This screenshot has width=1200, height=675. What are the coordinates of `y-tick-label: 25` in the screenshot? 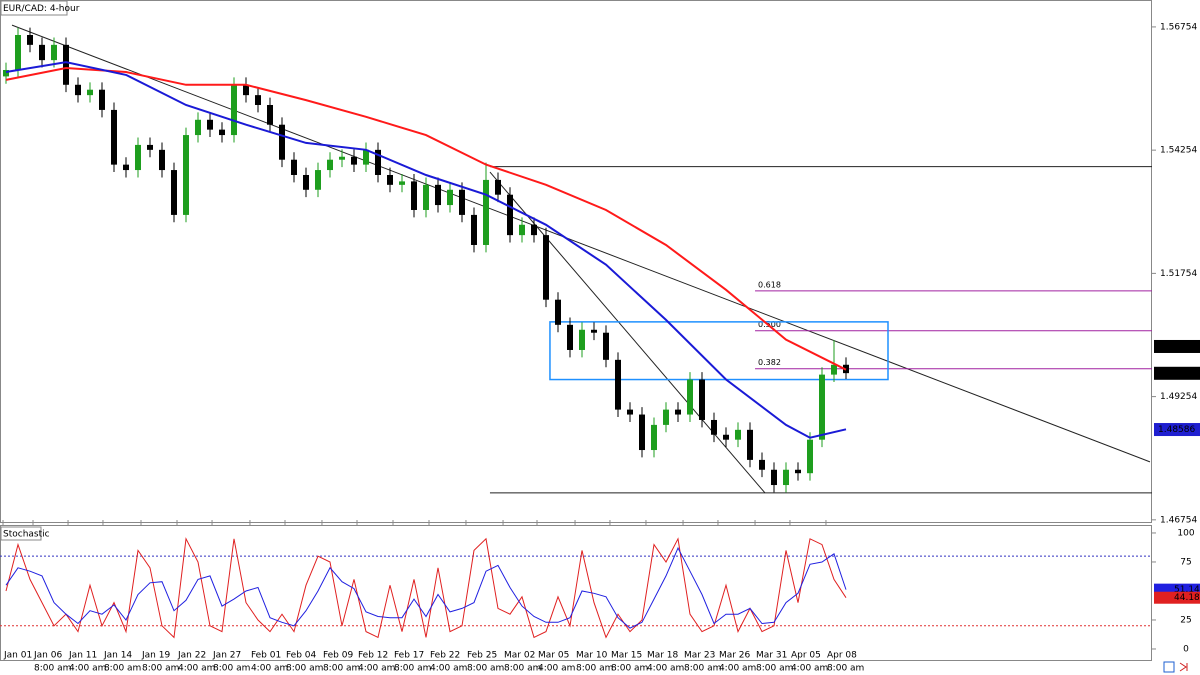 It's located at (1185, 620).